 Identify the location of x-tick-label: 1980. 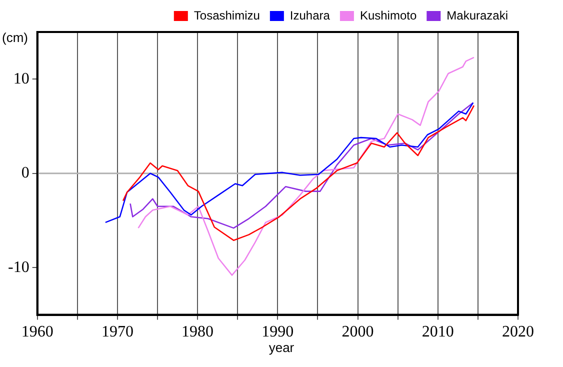
(198, 332).